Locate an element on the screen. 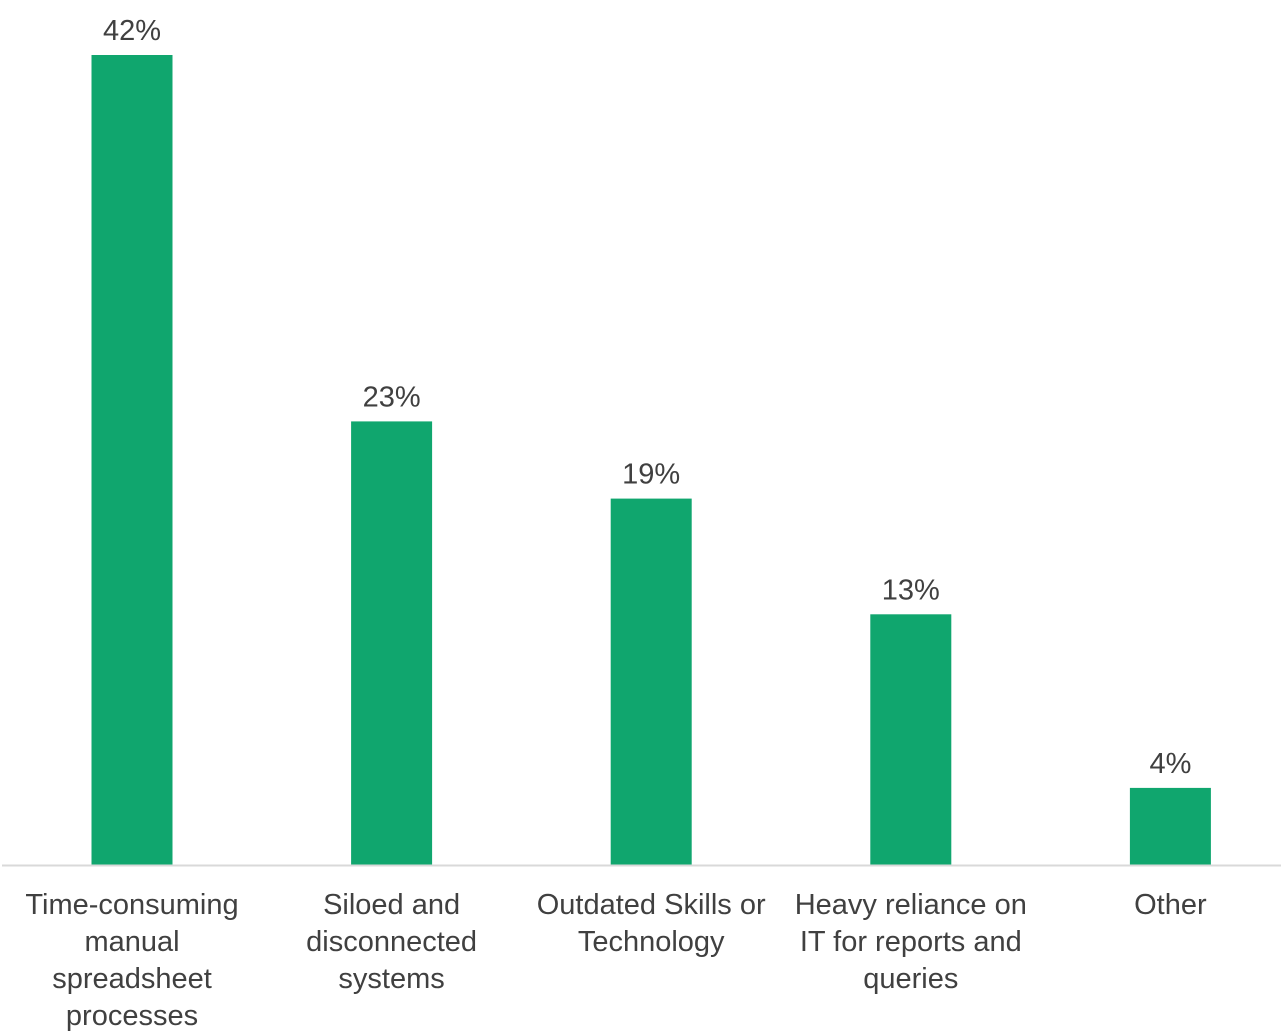 The width and height of the screenshot is (1281, 1032). category-label-5: Other is located at coordinates (1170, 905).